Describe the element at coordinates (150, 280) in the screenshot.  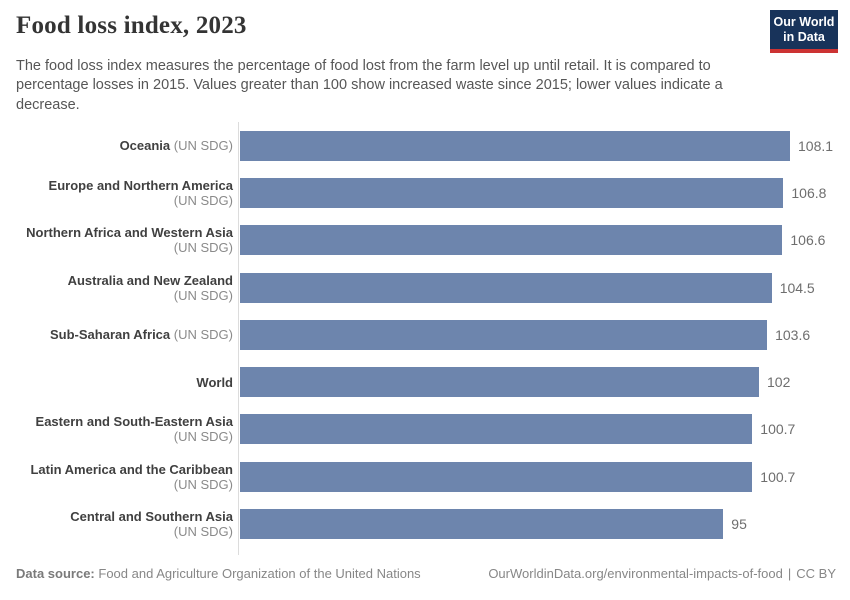
I see `category-name: Australia and New Zealand` at that location.